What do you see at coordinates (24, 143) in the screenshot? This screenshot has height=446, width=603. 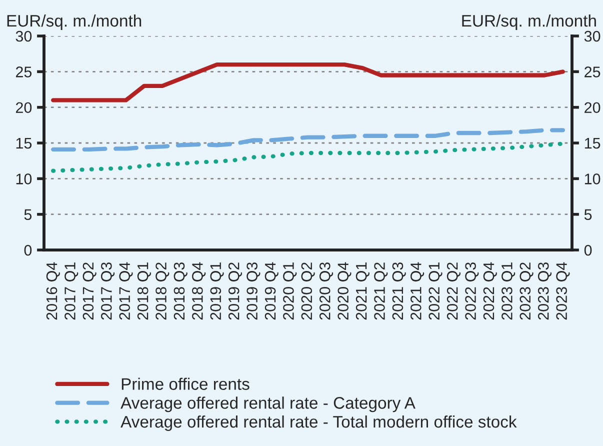 I see `y-tick-label: 15` at bounding box center [24, 143].